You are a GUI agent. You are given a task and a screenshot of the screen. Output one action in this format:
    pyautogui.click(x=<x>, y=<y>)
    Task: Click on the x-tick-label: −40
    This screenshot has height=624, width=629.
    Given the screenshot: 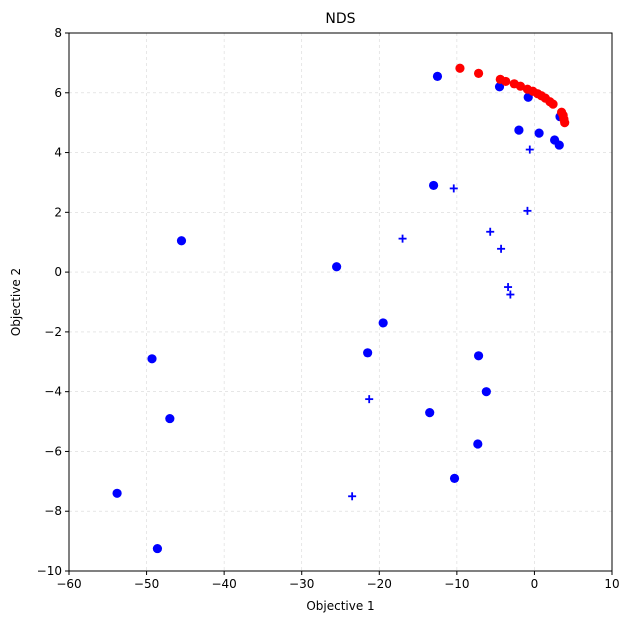 What is the action you would take?
    pyautogui.click(x=223, y=584)
    